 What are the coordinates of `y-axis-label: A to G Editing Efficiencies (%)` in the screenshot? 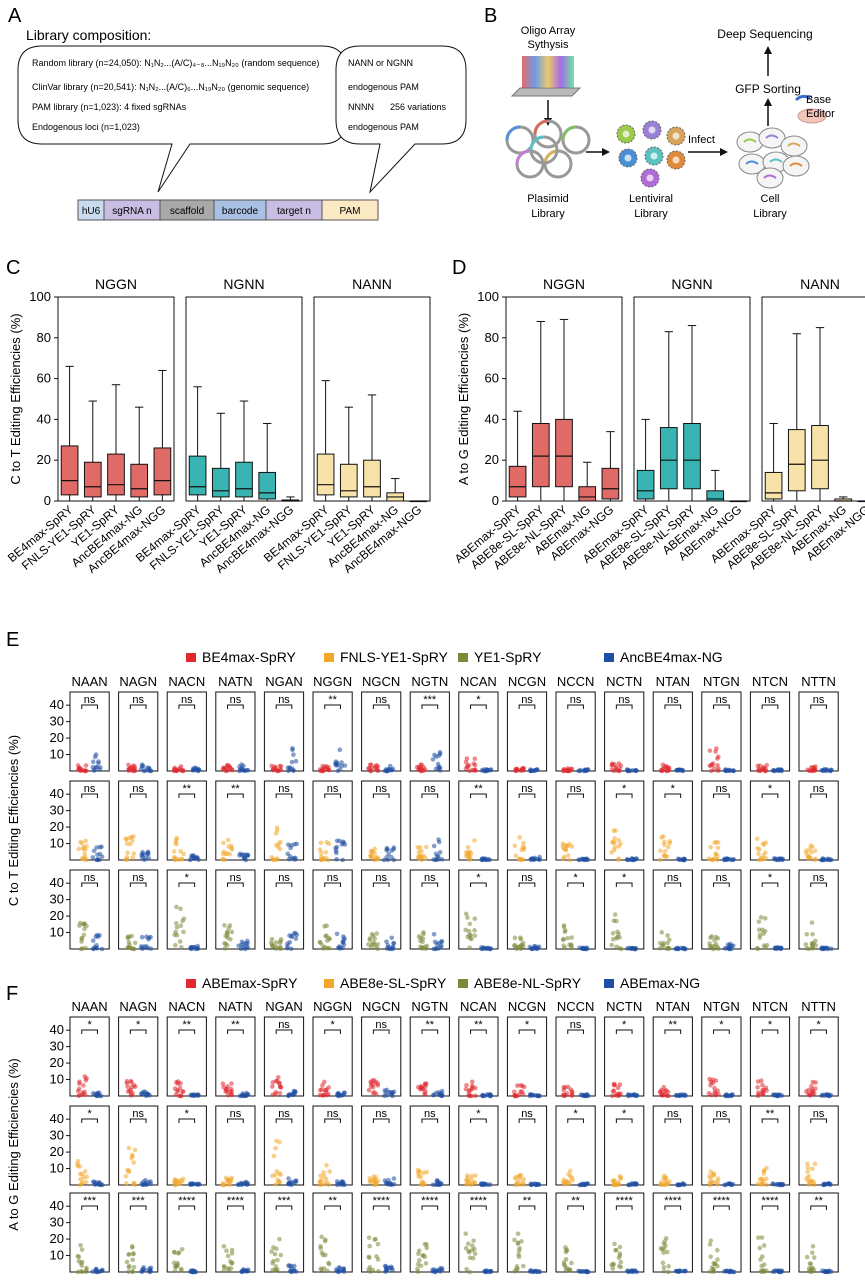 It's located at (463, 399).